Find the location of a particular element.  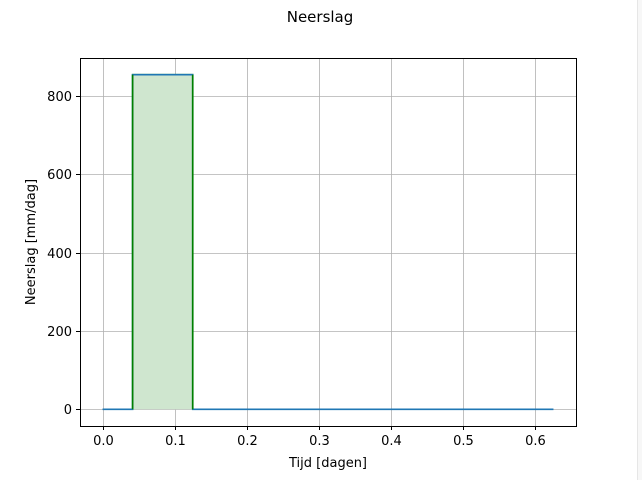

y-tick-label: 600 is located at coordinates (59, 175).